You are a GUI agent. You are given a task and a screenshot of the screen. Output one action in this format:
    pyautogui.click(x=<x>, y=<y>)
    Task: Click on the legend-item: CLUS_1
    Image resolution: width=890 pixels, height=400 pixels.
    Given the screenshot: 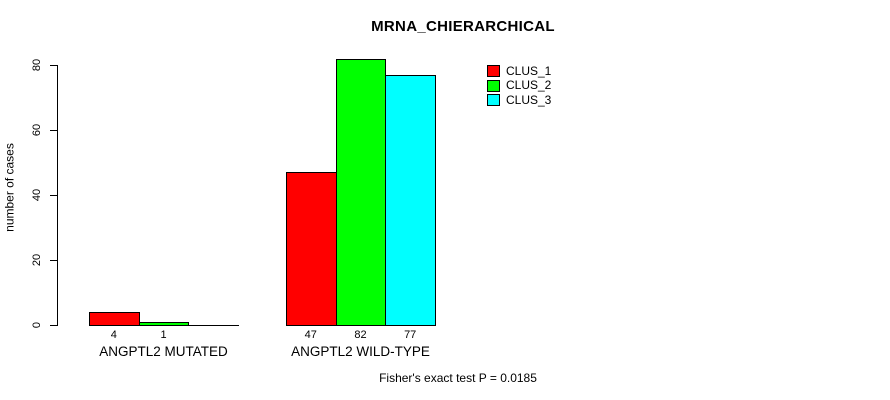 What is the action you would take?
    pyautogui.click(x=519, y=71)
    